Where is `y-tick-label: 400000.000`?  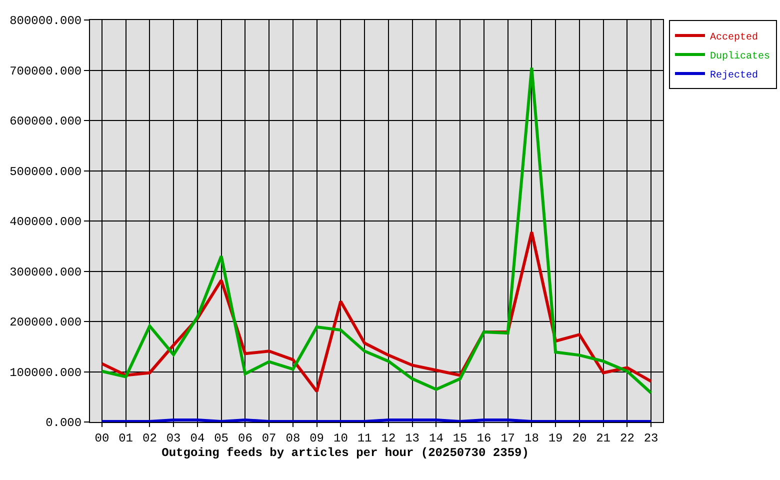
y-tick-label: 400000.000 is located at coordinates (46, 222).